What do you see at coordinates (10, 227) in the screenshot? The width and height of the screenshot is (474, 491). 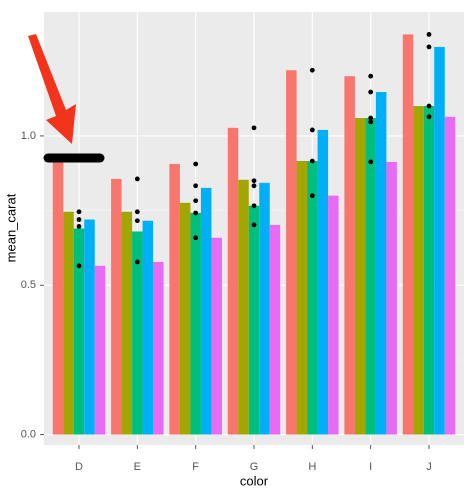 I see `y-axis-title: mean_carat` at bounding box center [10, 227].